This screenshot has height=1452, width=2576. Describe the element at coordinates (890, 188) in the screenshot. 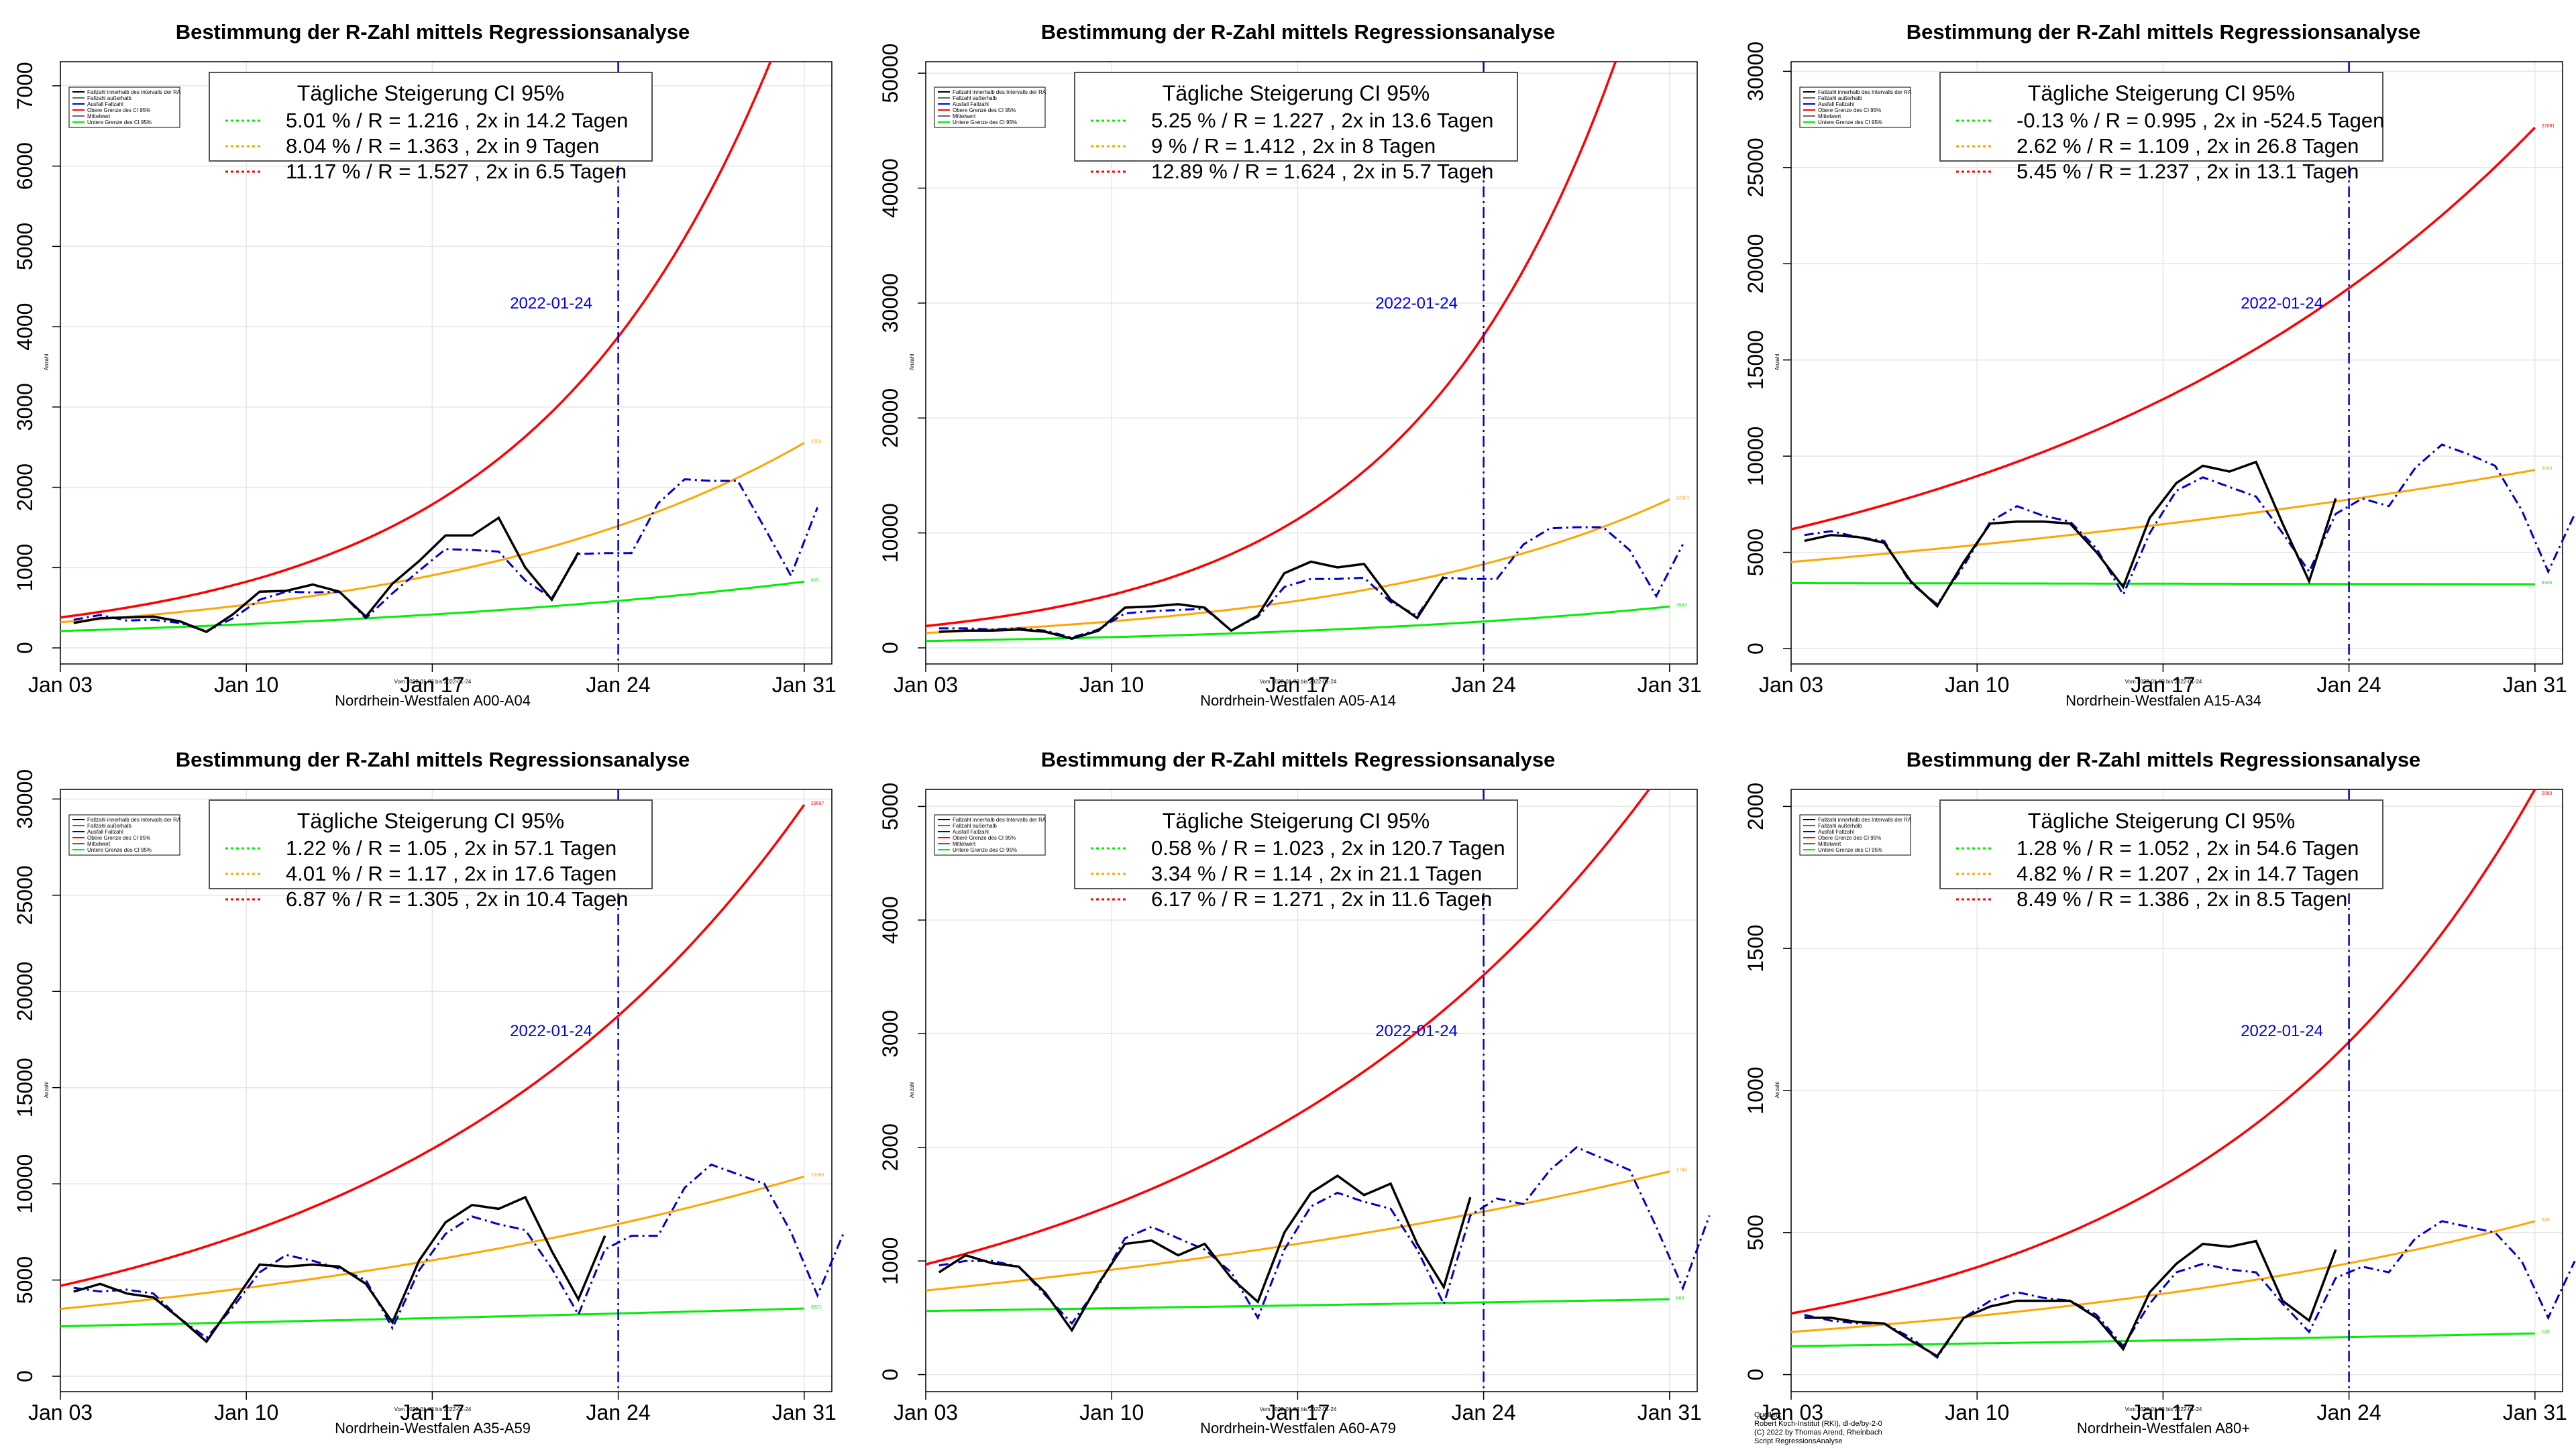

I see `y-tick-label: 40000` at that location.